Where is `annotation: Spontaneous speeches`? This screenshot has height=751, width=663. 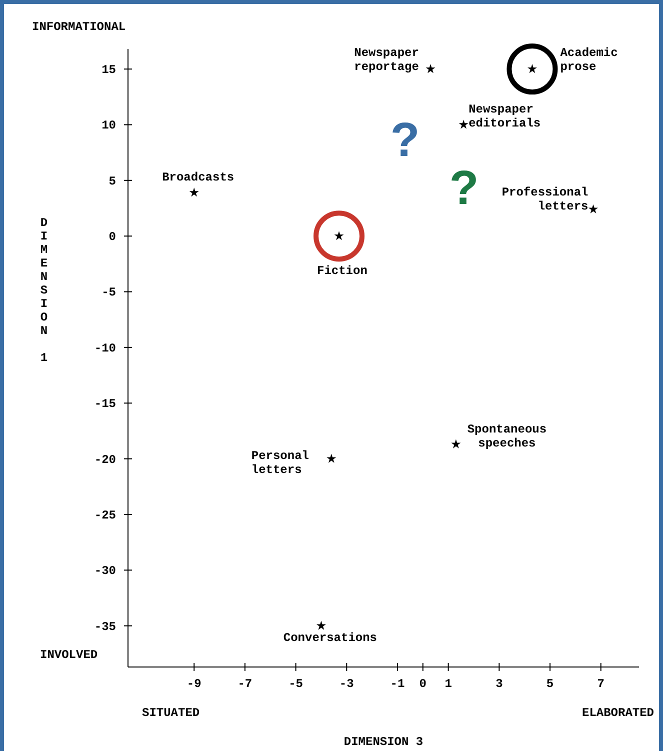 annotation: Spontaneous speeches is located at coordinates (507, 436).